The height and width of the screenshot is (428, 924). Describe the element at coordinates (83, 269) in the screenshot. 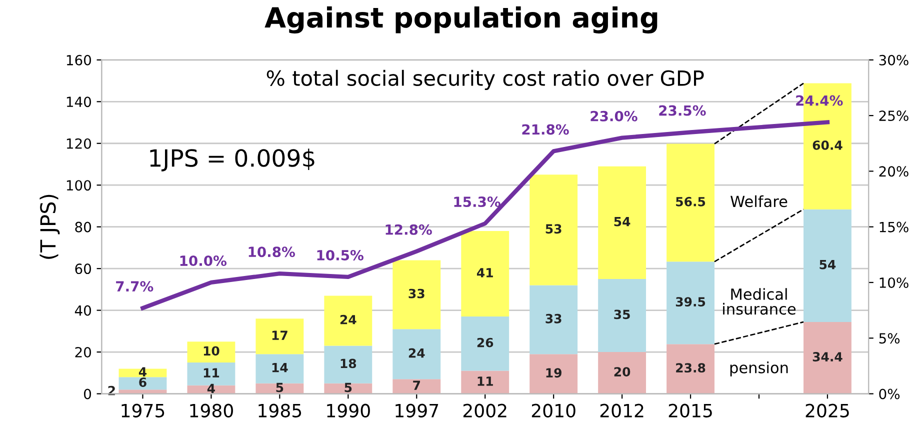

I see `y-tick-label: 60` at that location.